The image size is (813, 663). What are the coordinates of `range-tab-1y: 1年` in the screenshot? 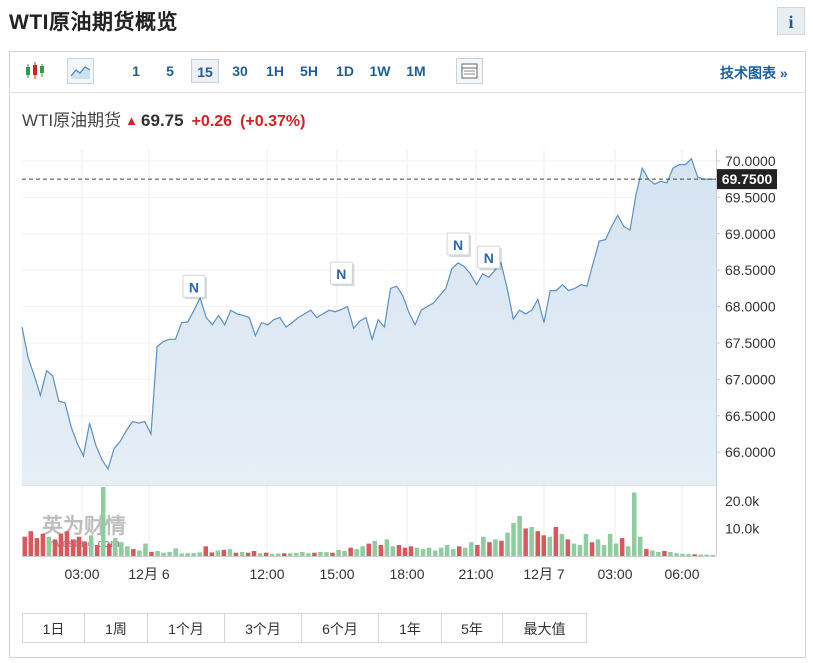 It's located at (410, 628).